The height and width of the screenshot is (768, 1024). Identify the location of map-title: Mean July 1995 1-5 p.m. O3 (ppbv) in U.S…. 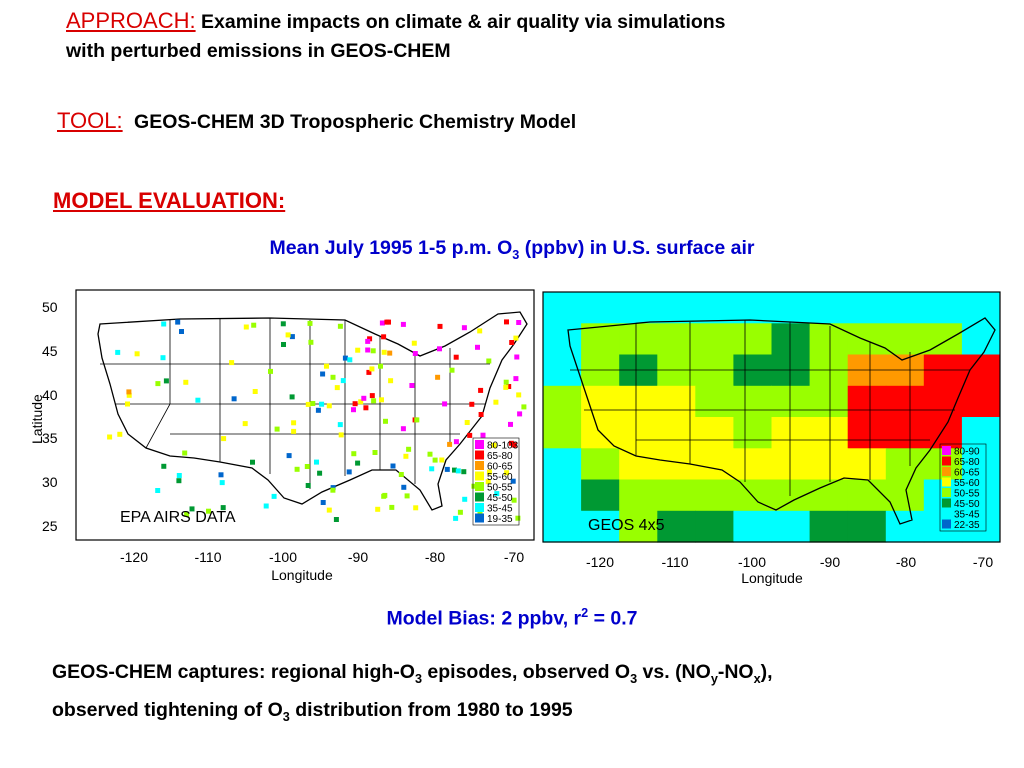
(512, 249).